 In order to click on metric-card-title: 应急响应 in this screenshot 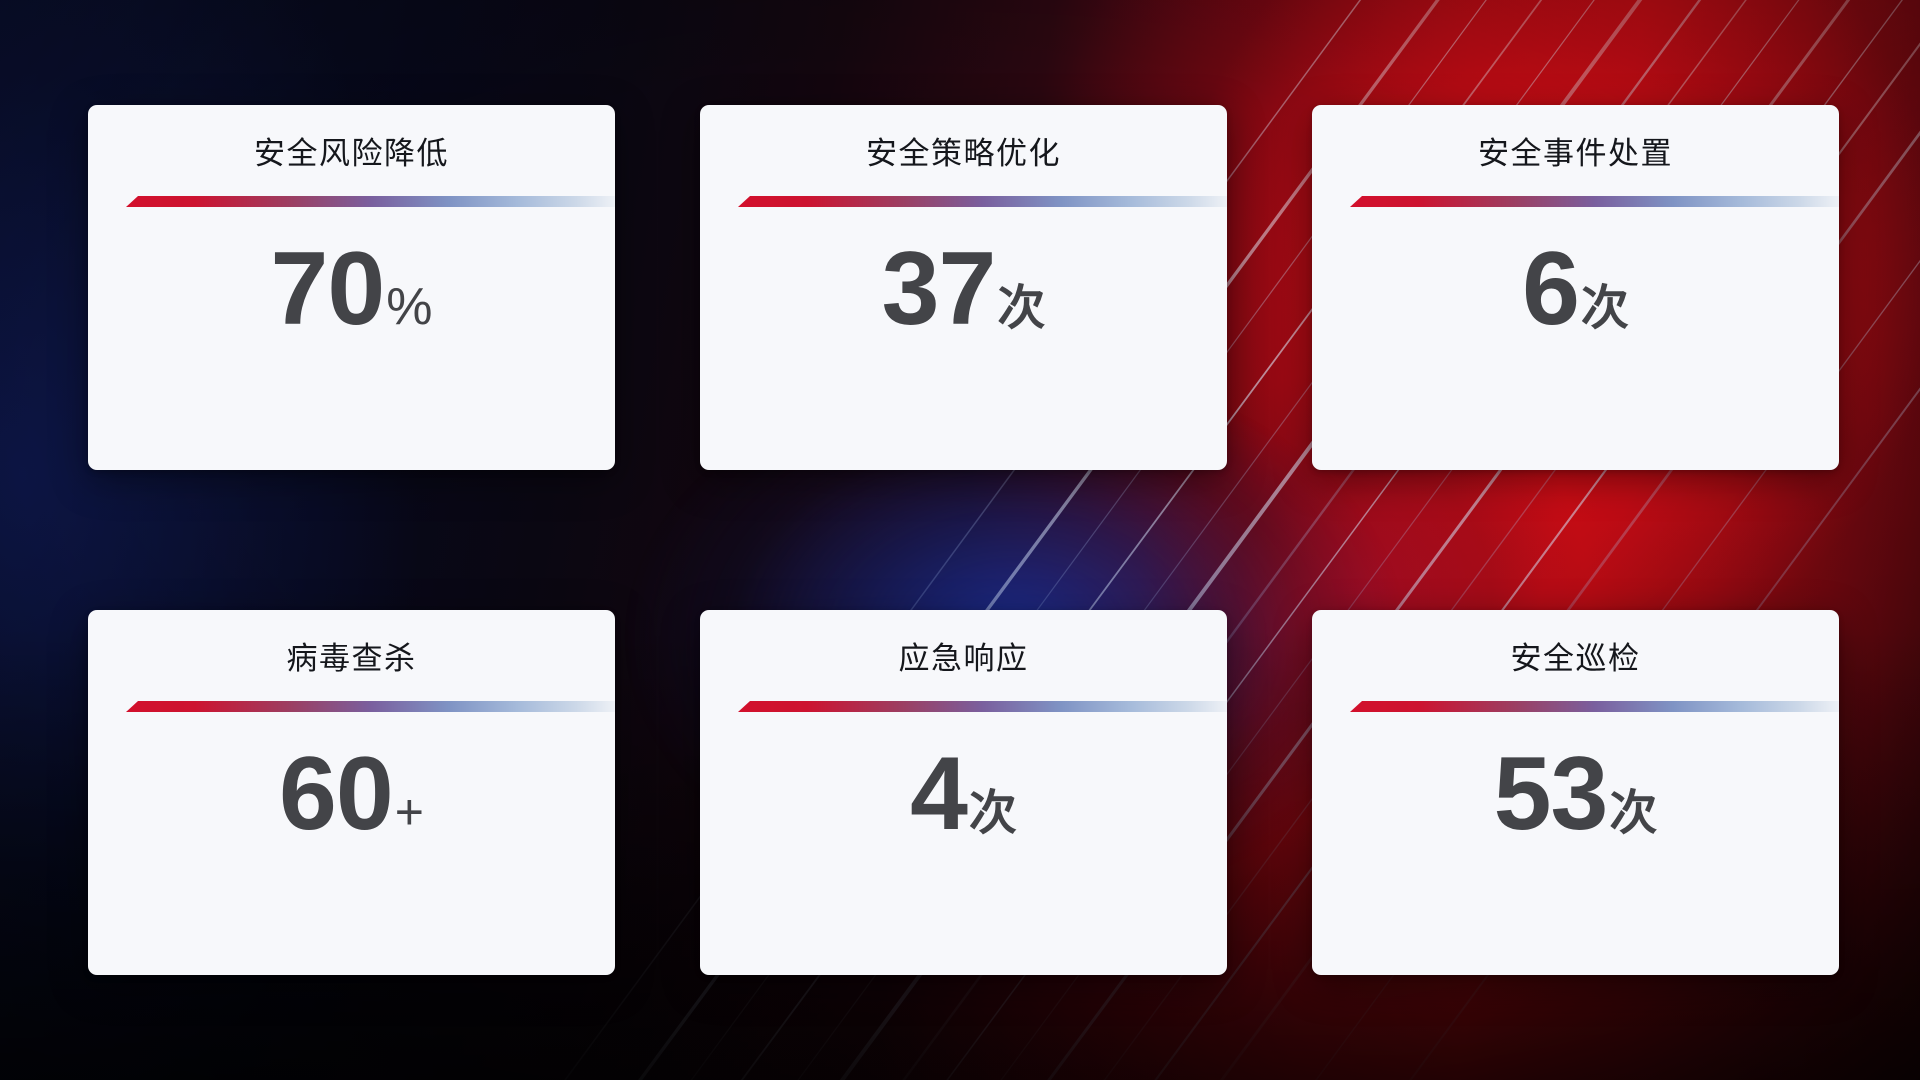, I will do `click(963, 658)`.